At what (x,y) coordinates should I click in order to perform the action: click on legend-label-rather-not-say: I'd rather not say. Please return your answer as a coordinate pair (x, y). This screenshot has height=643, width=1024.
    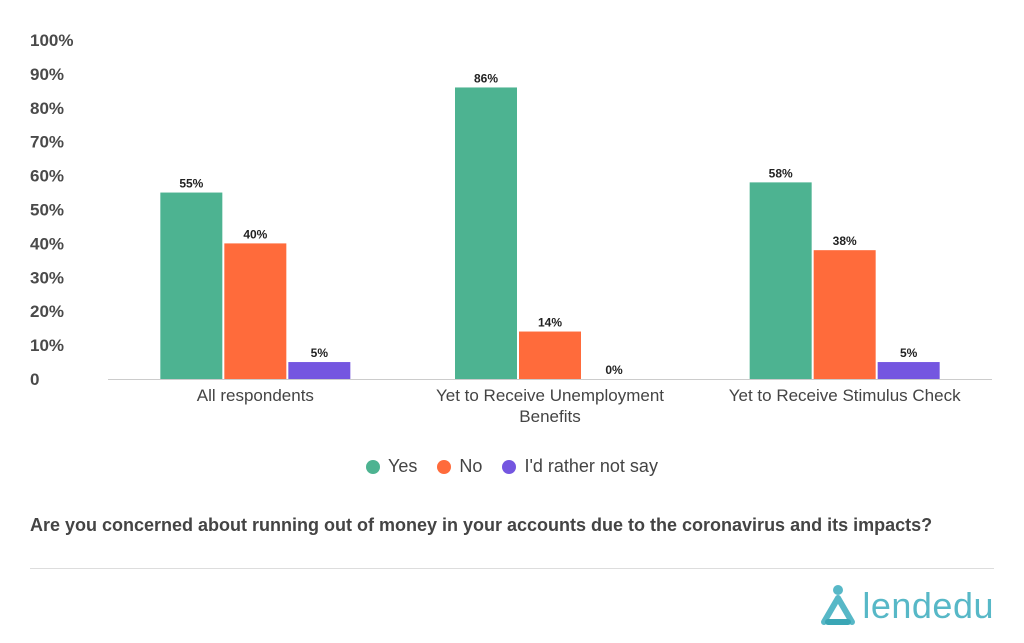
    Looking at the image, I should click on (591, 466).